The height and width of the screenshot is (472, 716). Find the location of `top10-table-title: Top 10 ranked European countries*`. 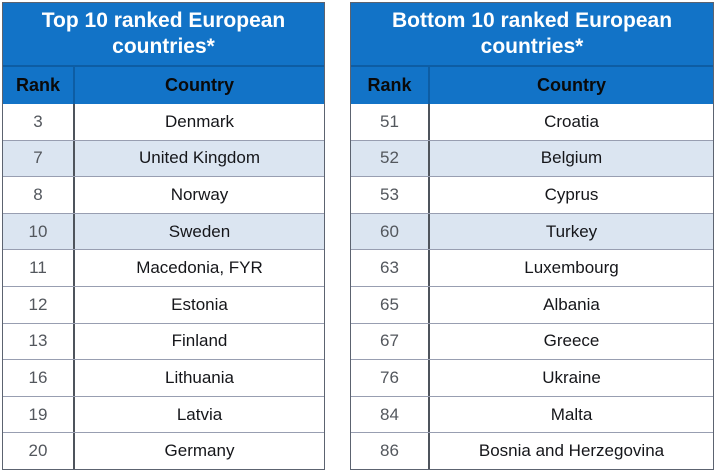

top10-table-title: Top 10 ranked European countries* is located at coordinates (163, 35).